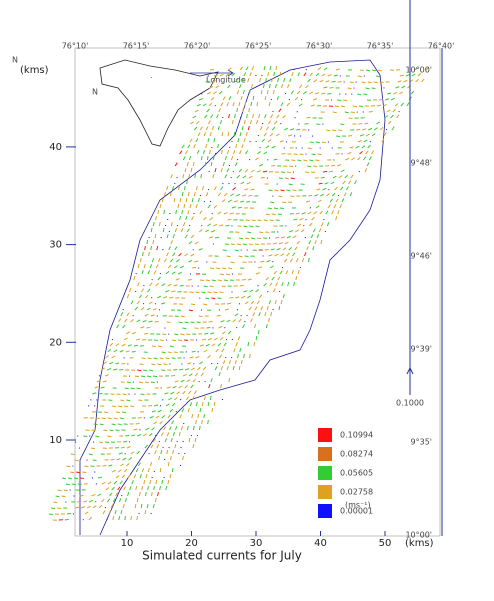  I want to click on inset-map: · Longitude N, so click(169, 103).